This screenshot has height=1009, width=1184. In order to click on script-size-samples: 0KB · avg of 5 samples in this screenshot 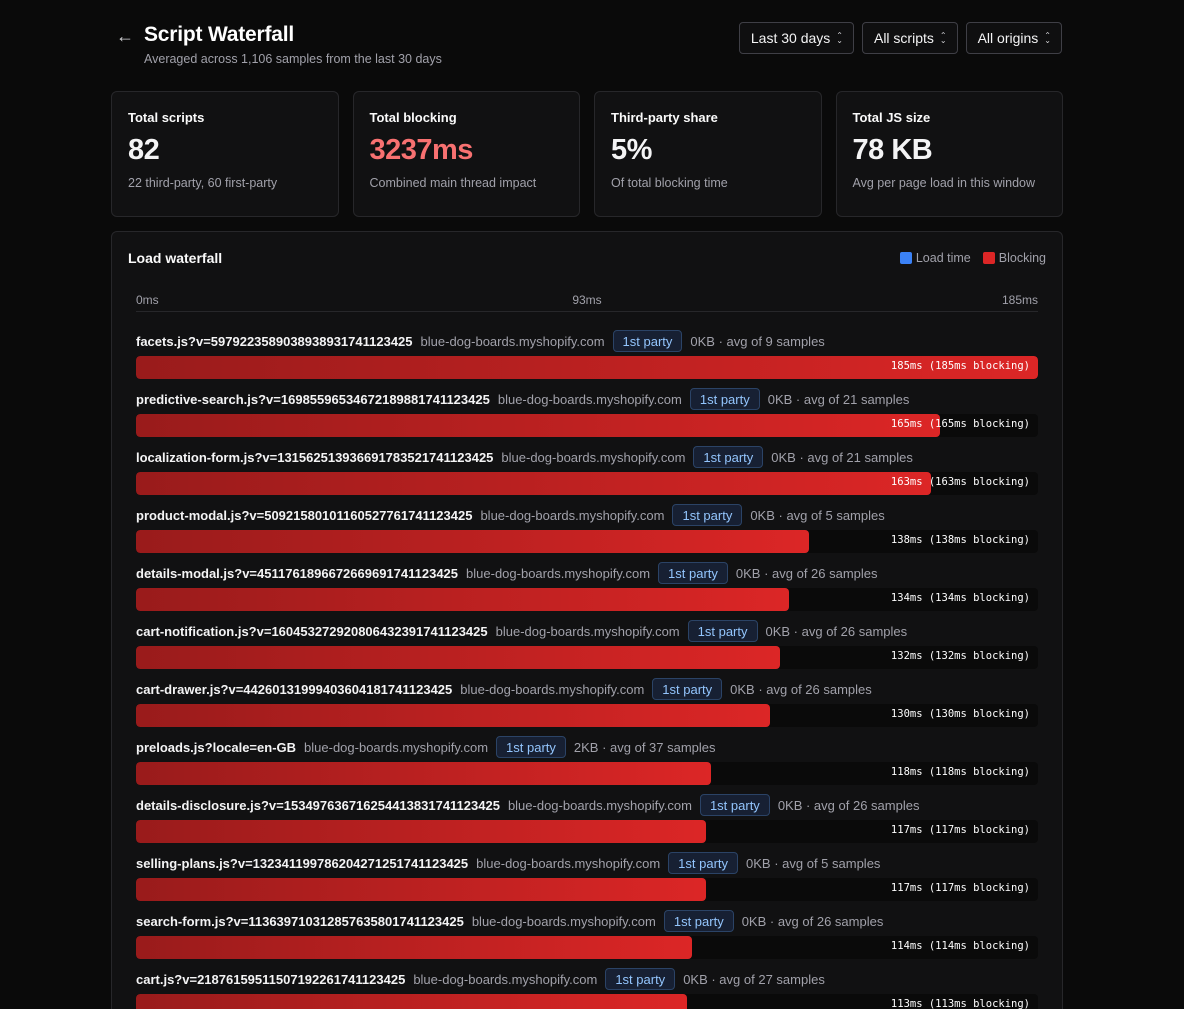, I will do `click(813, 863)`.